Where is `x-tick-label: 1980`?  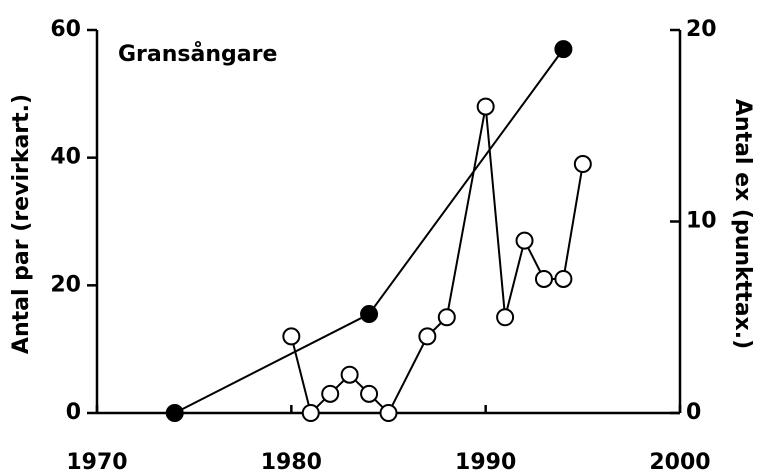
x-tick-label: 1980 is located at coordinates (291, 461).